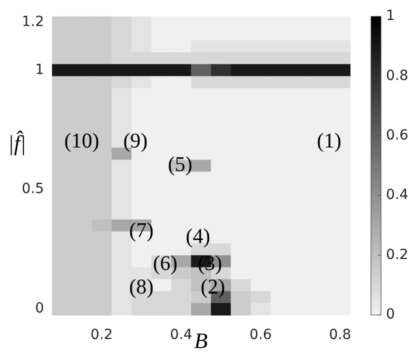  What do you see at coordinates (33, 22) in the screenshot?
I see `y-tick-label: 1.2` at bounding box center [33, 22].